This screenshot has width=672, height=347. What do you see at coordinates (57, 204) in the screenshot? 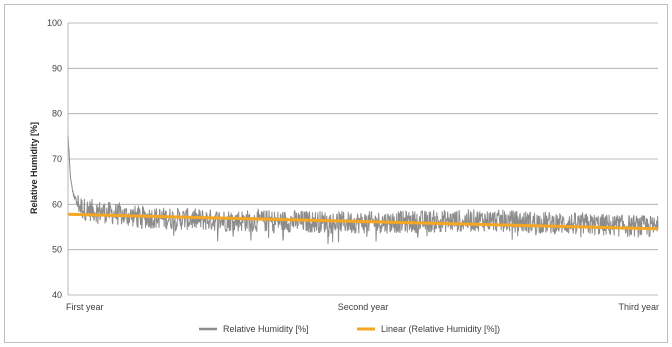
I see `y-tick-label: 60` at bounding box center [57, 204].